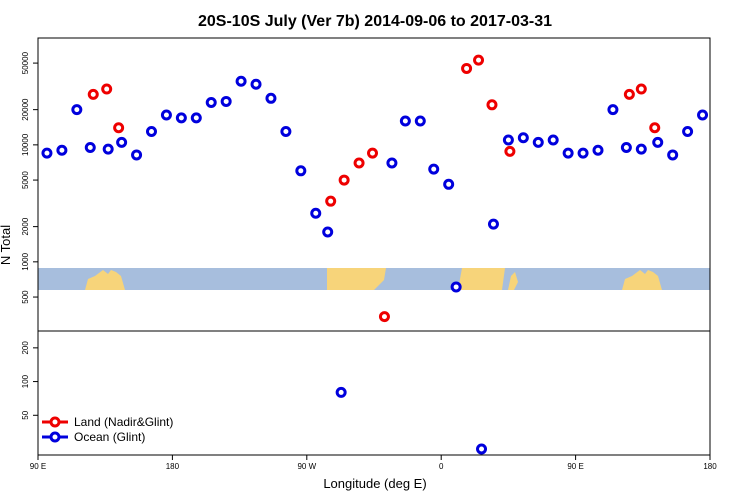 This screenshot has width=750, height=500. I want to click on legend-ocean-label: Ocean (Glint), so click(109, 437).